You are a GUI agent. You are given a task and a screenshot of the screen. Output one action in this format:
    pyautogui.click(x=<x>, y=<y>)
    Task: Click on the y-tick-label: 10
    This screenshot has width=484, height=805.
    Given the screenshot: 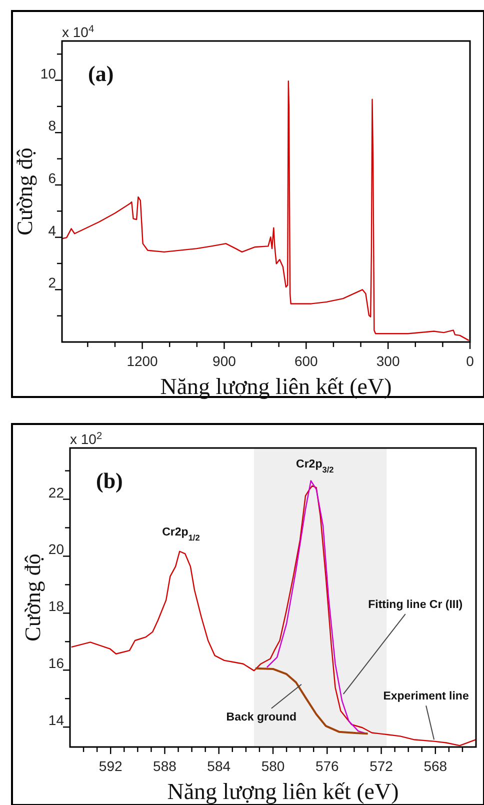 What is the action you would take?
    pyautogui.click(x=48, y=73)
    